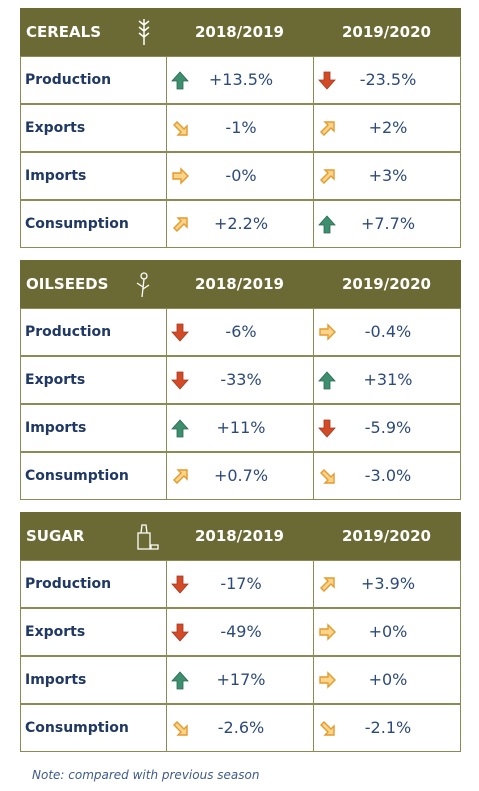 The height and width of the screenshot is (791, 479). What do you see at coordinates (240, 224) in the screenshot?
I see `table-row: Consumption +2.2% +7.7%` at bounding box center [240, 224].